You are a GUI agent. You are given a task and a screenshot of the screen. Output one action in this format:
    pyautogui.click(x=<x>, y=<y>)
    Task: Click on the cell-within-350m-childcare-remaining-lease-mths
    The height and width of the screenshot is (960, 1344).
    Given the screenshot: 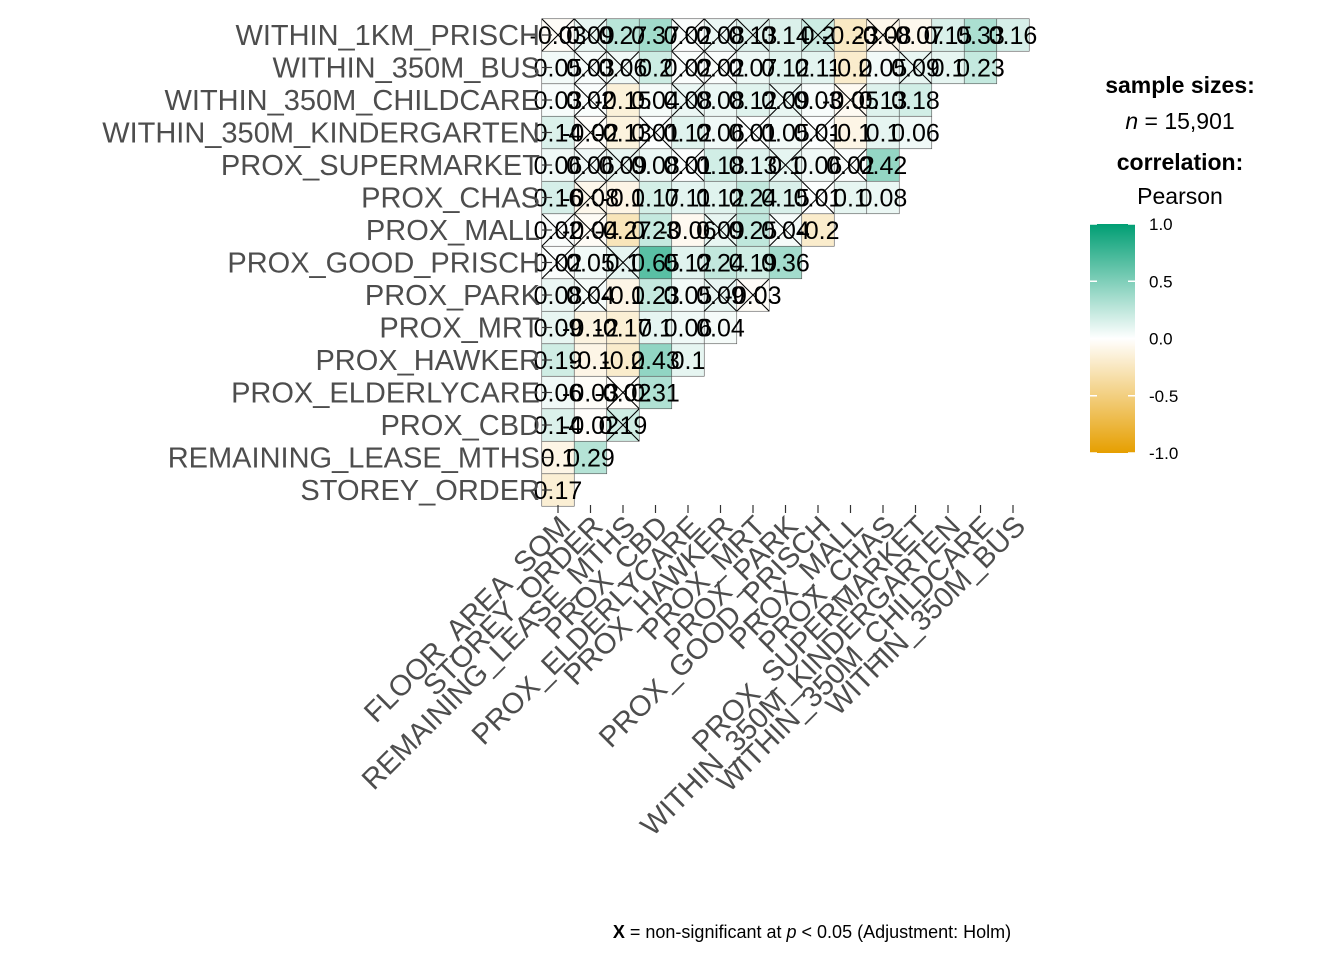 What is the action you would take?
    pyautogui.click(x=623, y=100)
    